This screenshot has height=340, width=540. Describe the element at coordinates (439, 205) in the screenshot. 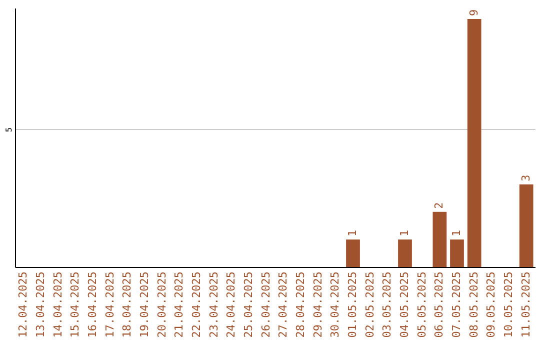

I see `data-label: 2` at that location.